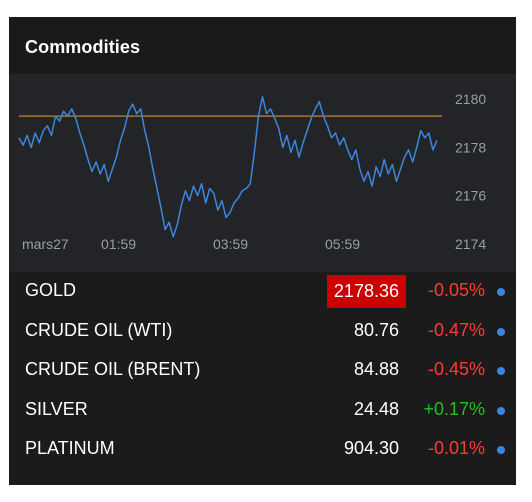  I want to click on commodity-change: -0.01%, so click(456, 448).